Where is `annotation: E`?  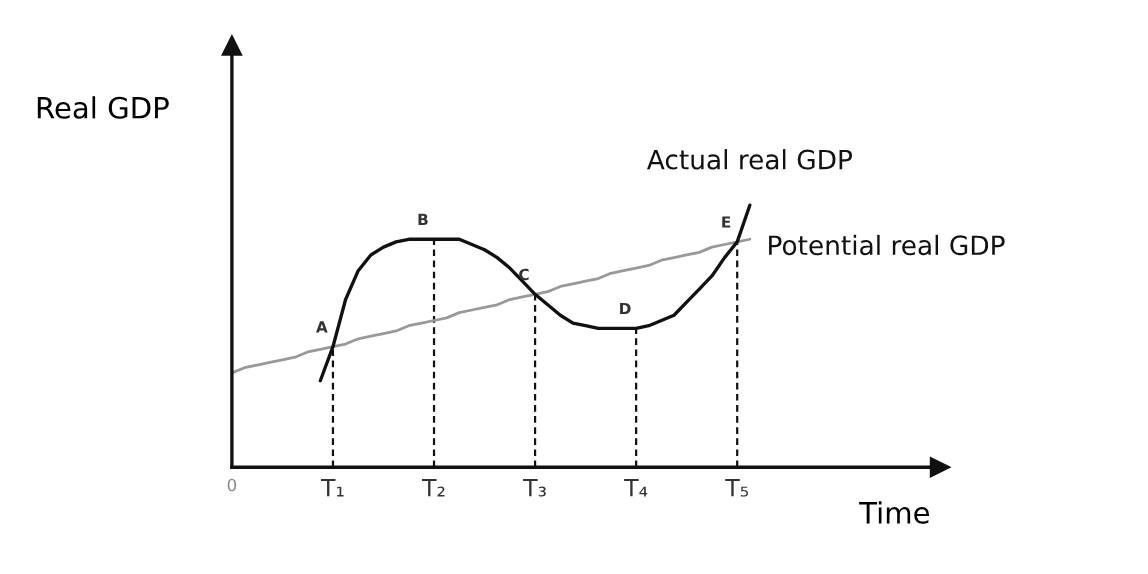
annotation: E is located at coordinates (726, 222).